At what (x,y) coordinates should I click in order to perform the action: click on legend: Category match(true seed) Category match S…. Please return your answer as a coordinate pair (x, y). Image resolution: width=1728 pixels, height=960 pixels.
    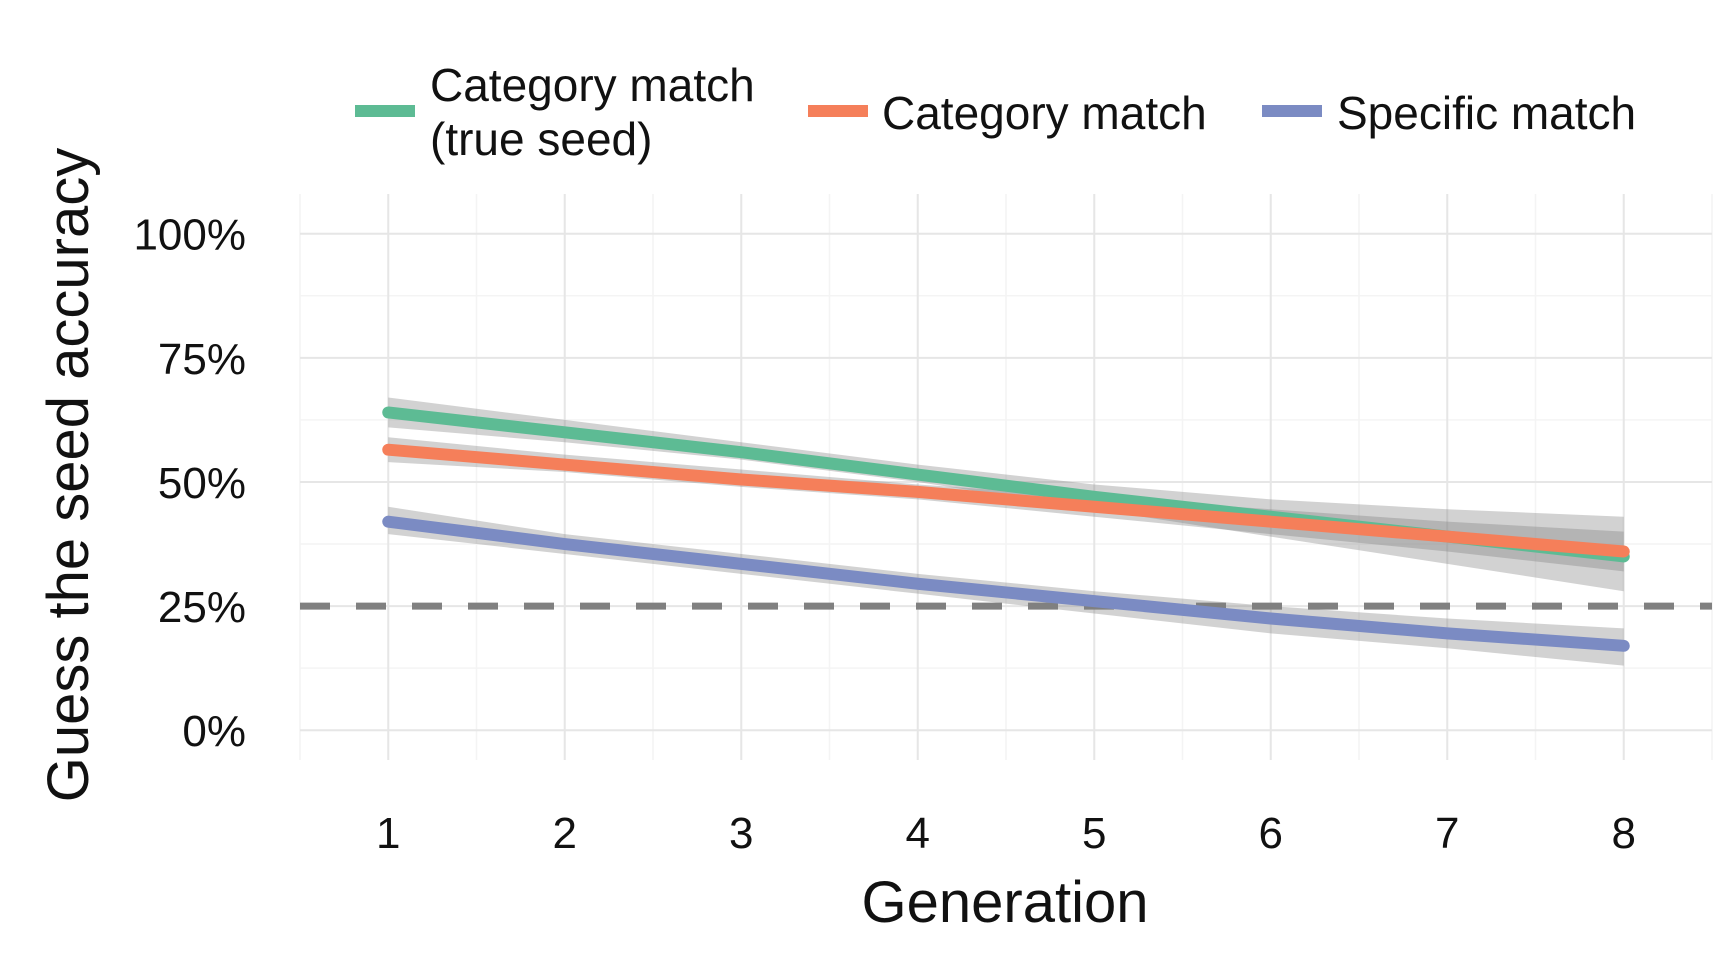
    Looking at the image, I should click on (995, 112).